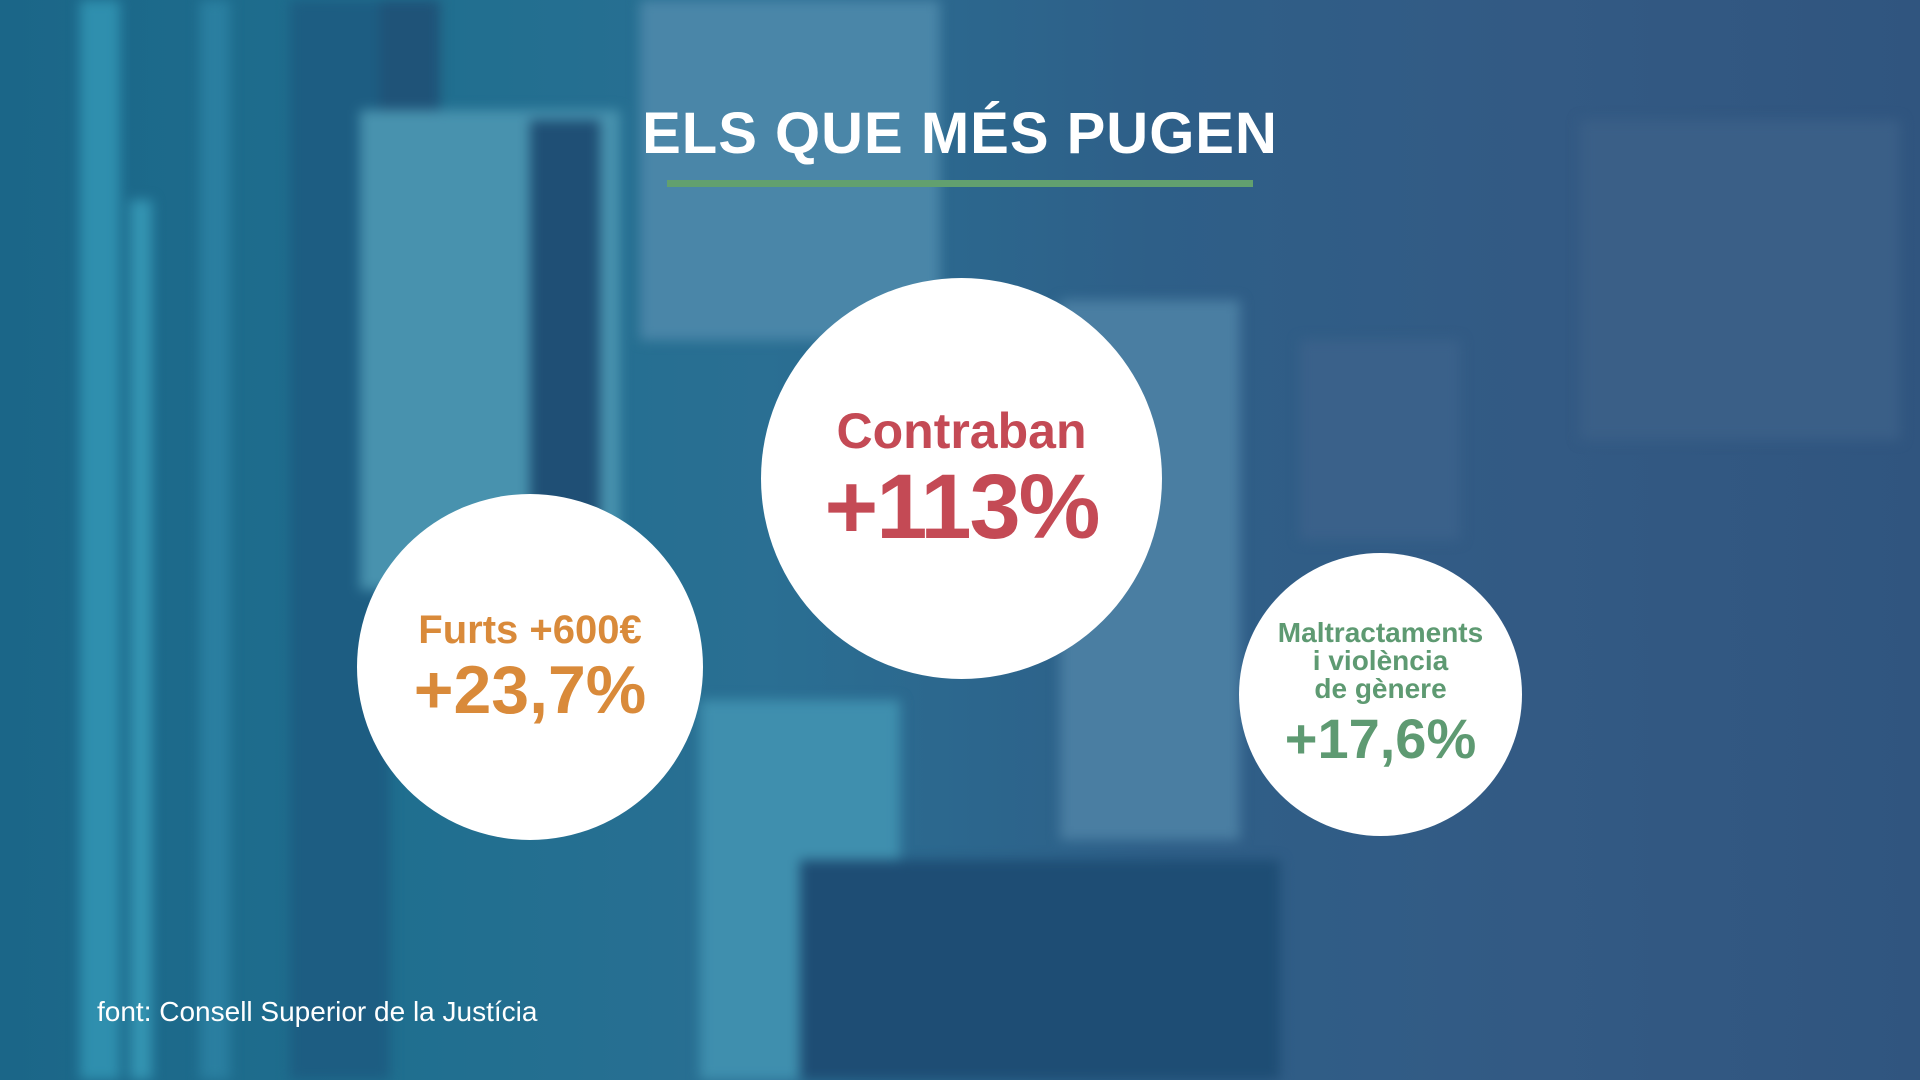 The width and height of the screenshot is (1920, 1080). What do you see at coordinates (960, 133) in the screenshot?
I see `page-title: ELS QUE MÉS PUGEN` at bounding box center [960, 133].